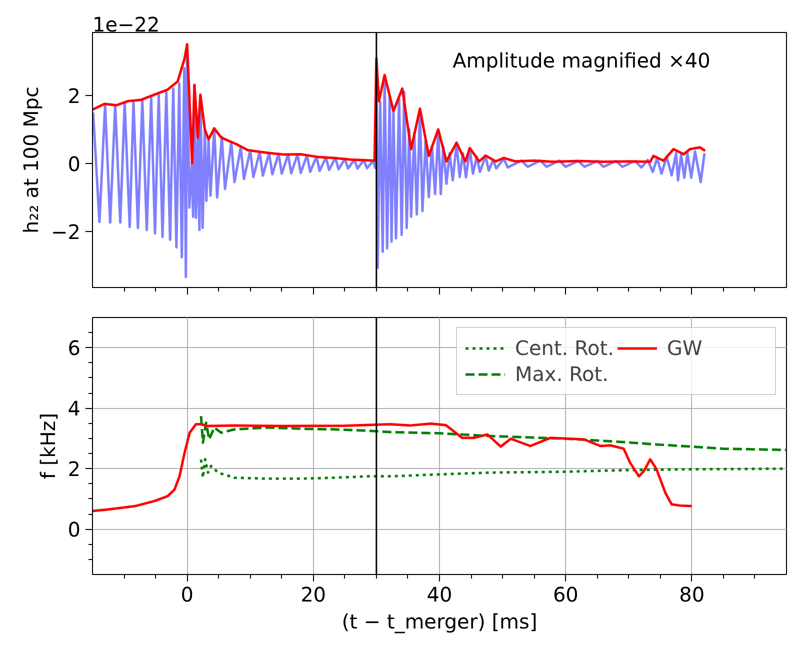 The image size is (797, 663). Describe the element at coordinates (313, 594) in the screenshot. I see `x-tick-label: 20` at that location.